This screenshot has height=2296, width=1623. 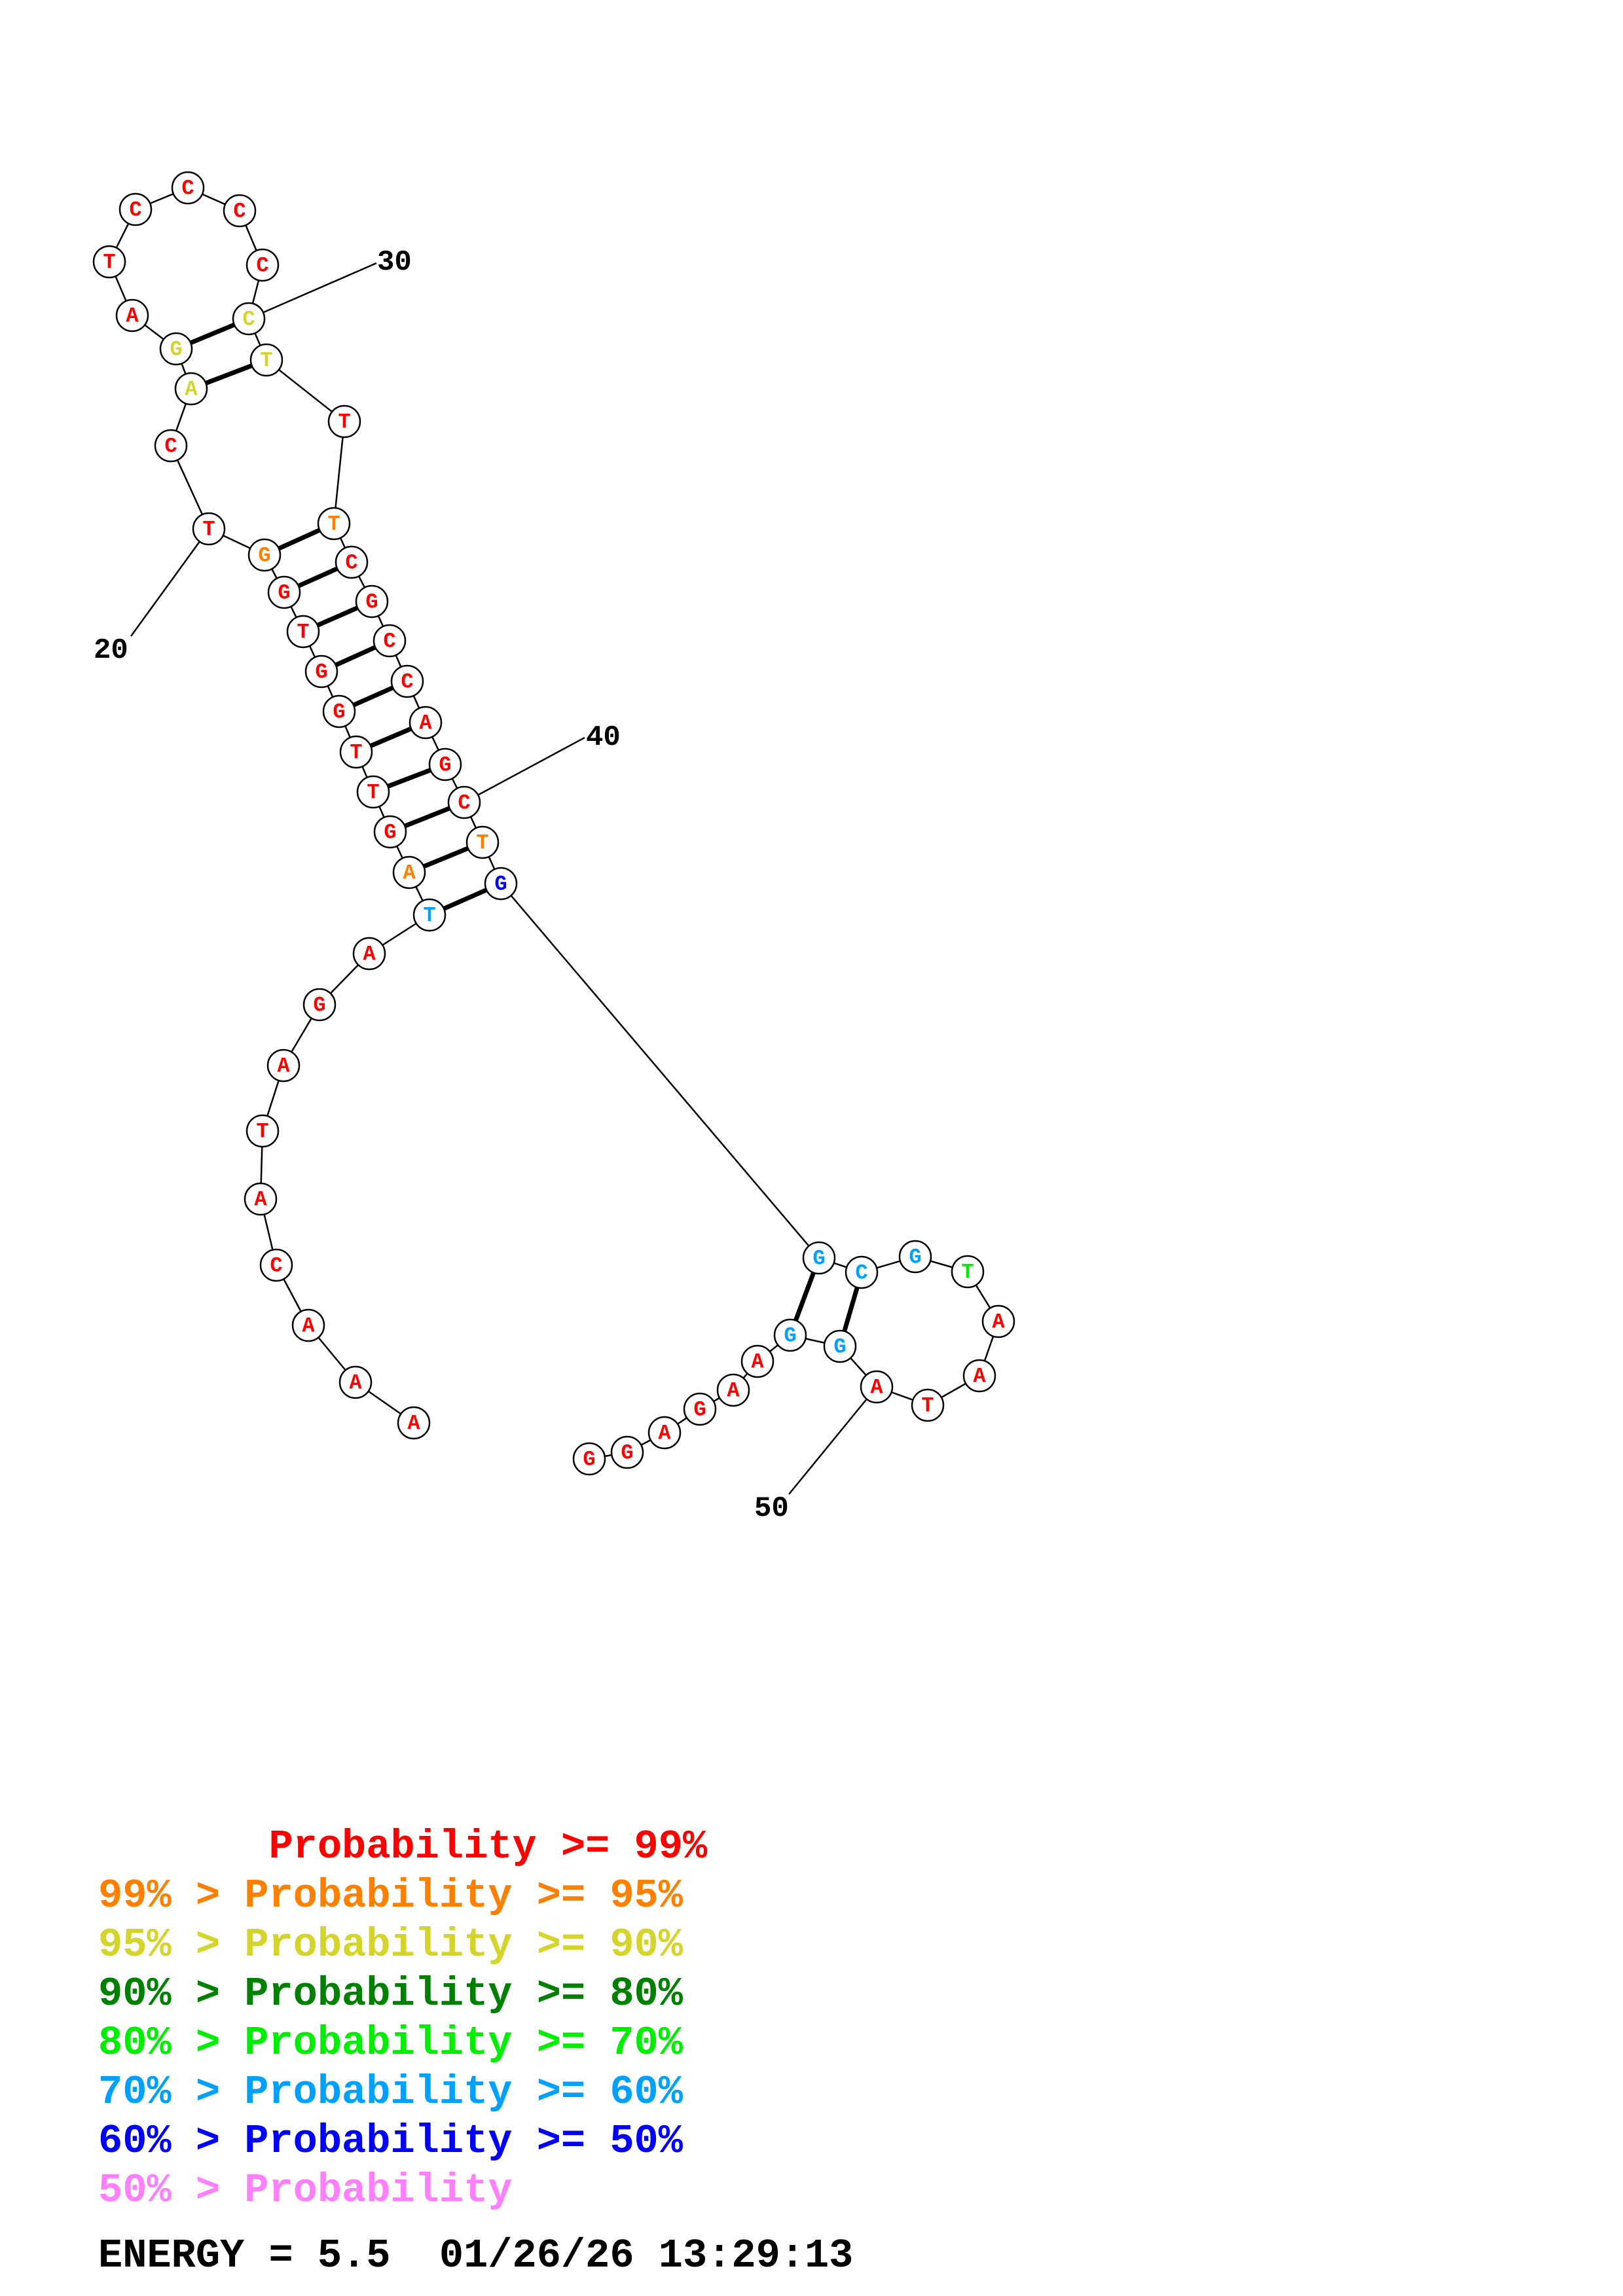 I want to click on position-label-50: 50, so click(x=771, y=1508).